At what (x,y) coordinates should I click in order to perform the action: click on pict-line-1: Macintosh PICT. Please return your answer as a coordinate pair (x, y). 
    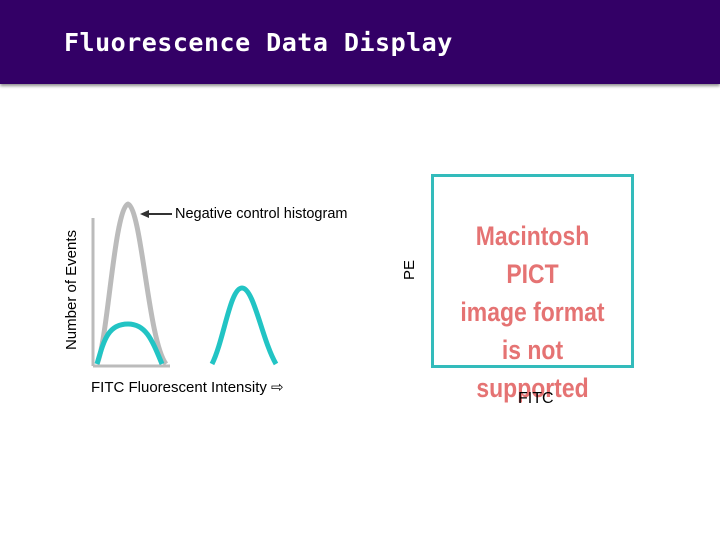
    Looking at the image, I should click on (532, 255).